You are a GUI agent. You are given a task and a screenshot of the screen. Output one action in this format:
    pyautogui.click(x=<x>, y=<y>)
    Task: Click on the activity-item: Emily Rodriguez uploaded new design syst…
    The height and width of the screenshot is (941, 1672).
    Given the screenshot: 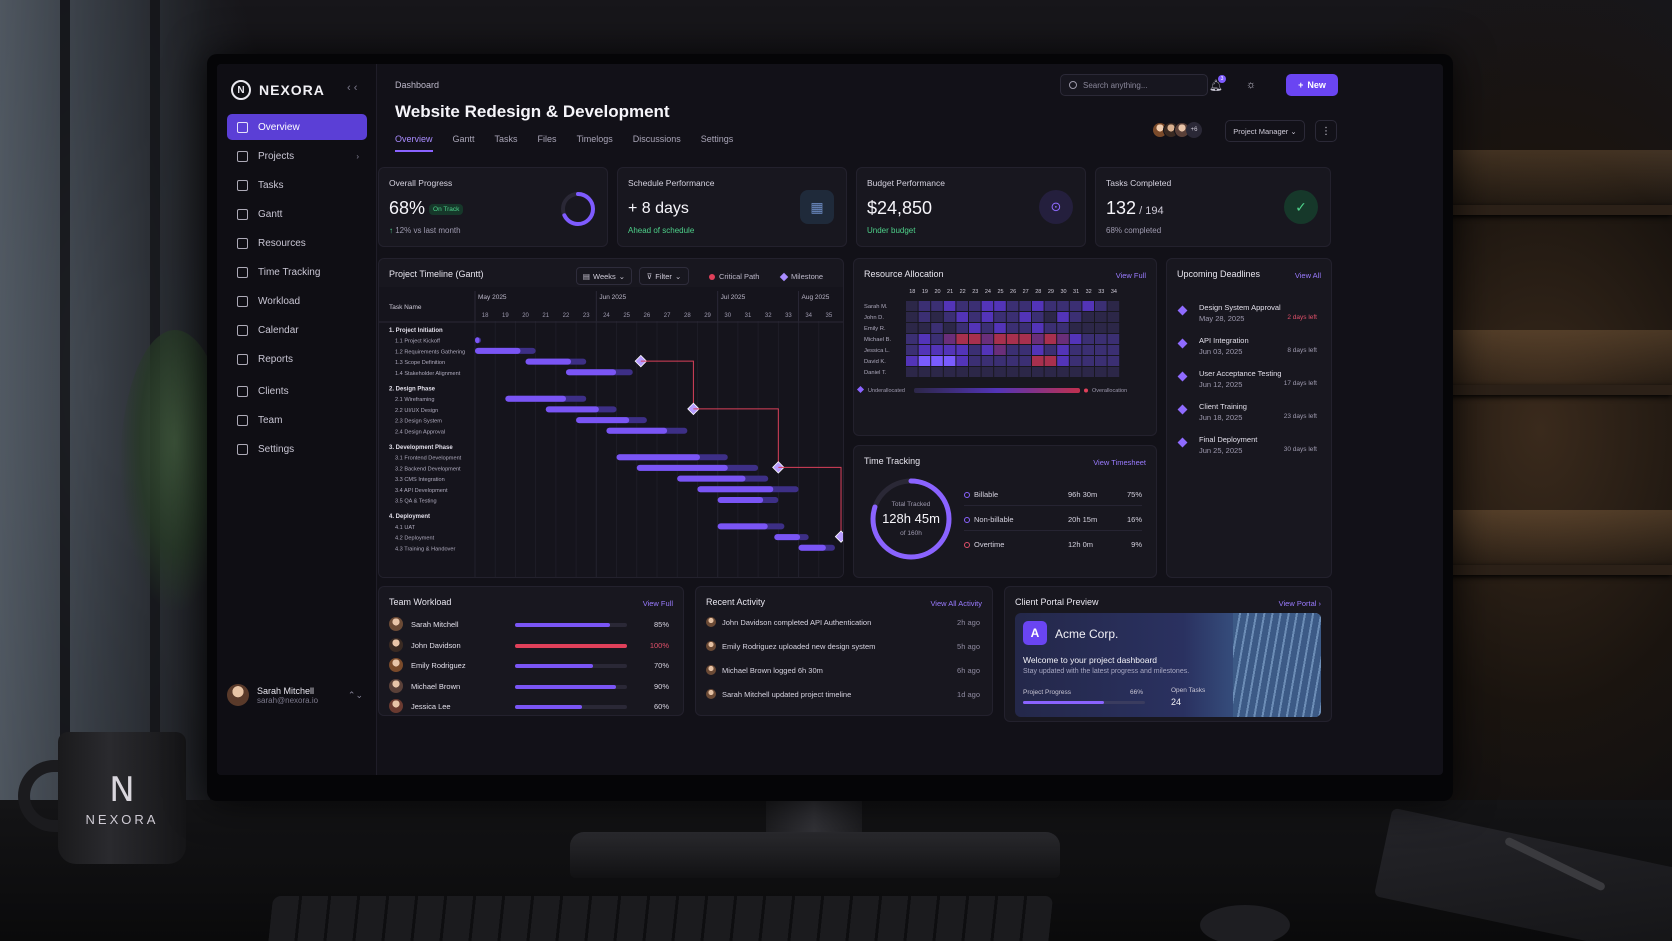 What is the action you would take?
    pyautogui.click(x=843, y=647)
    